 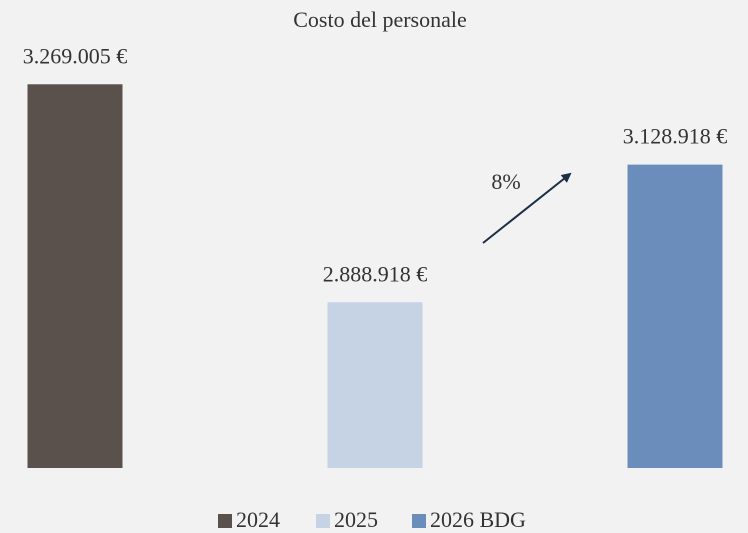 What do you see at coordinates (380, 19) in the screenshot?
I see `chart-title: Costo del personale` at bounding box center [380, 19].